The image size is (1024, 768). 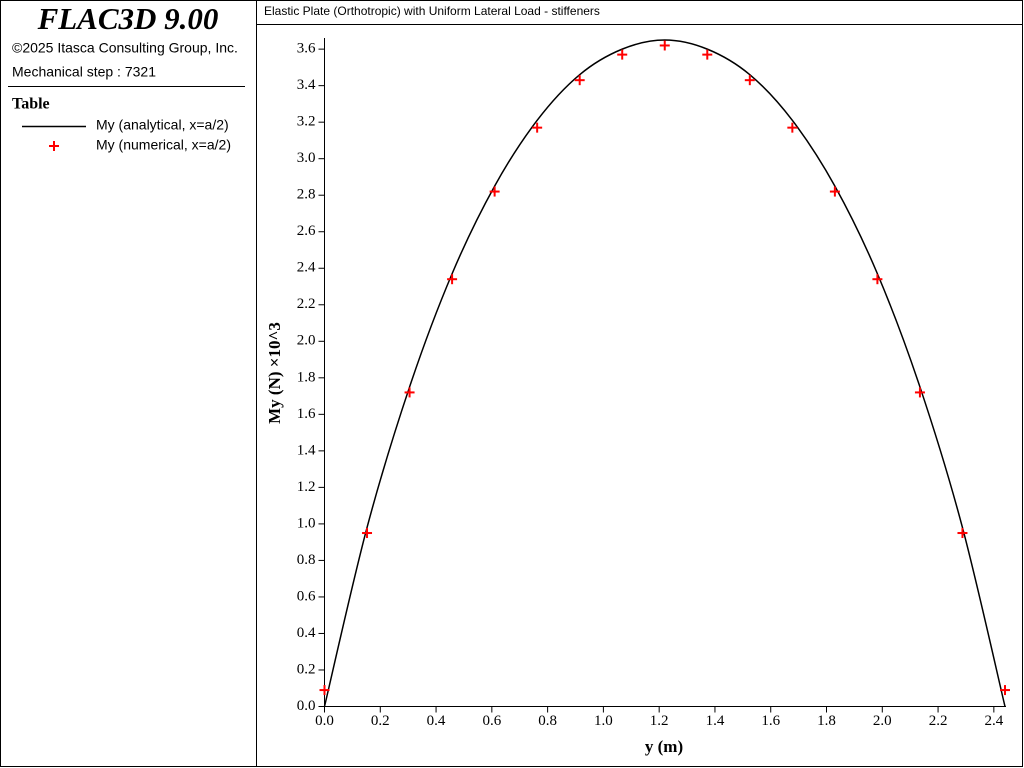 What do you see at coordinates (306, 487) in the screenshot?
I see `y-tick-label: 1.2` at bounding box center [306, 487].